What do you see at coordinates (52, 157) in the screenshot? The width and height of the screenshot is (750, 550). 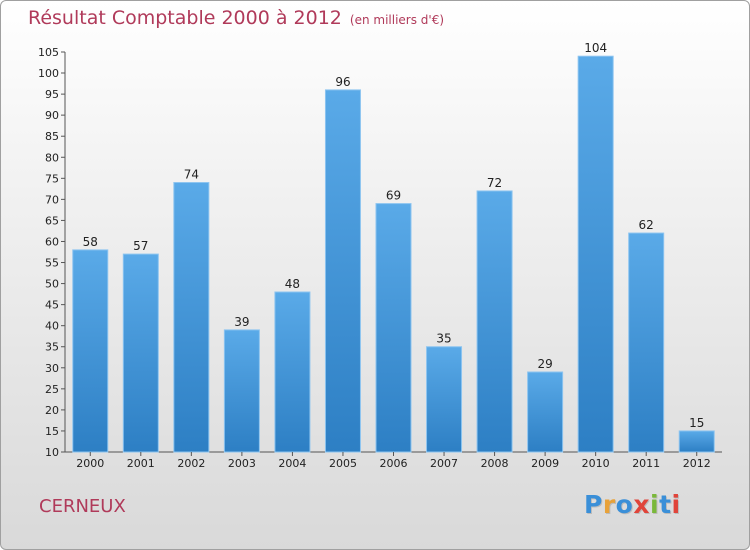 I see `y-tick-label: 80` at bounding box center [52, 157].